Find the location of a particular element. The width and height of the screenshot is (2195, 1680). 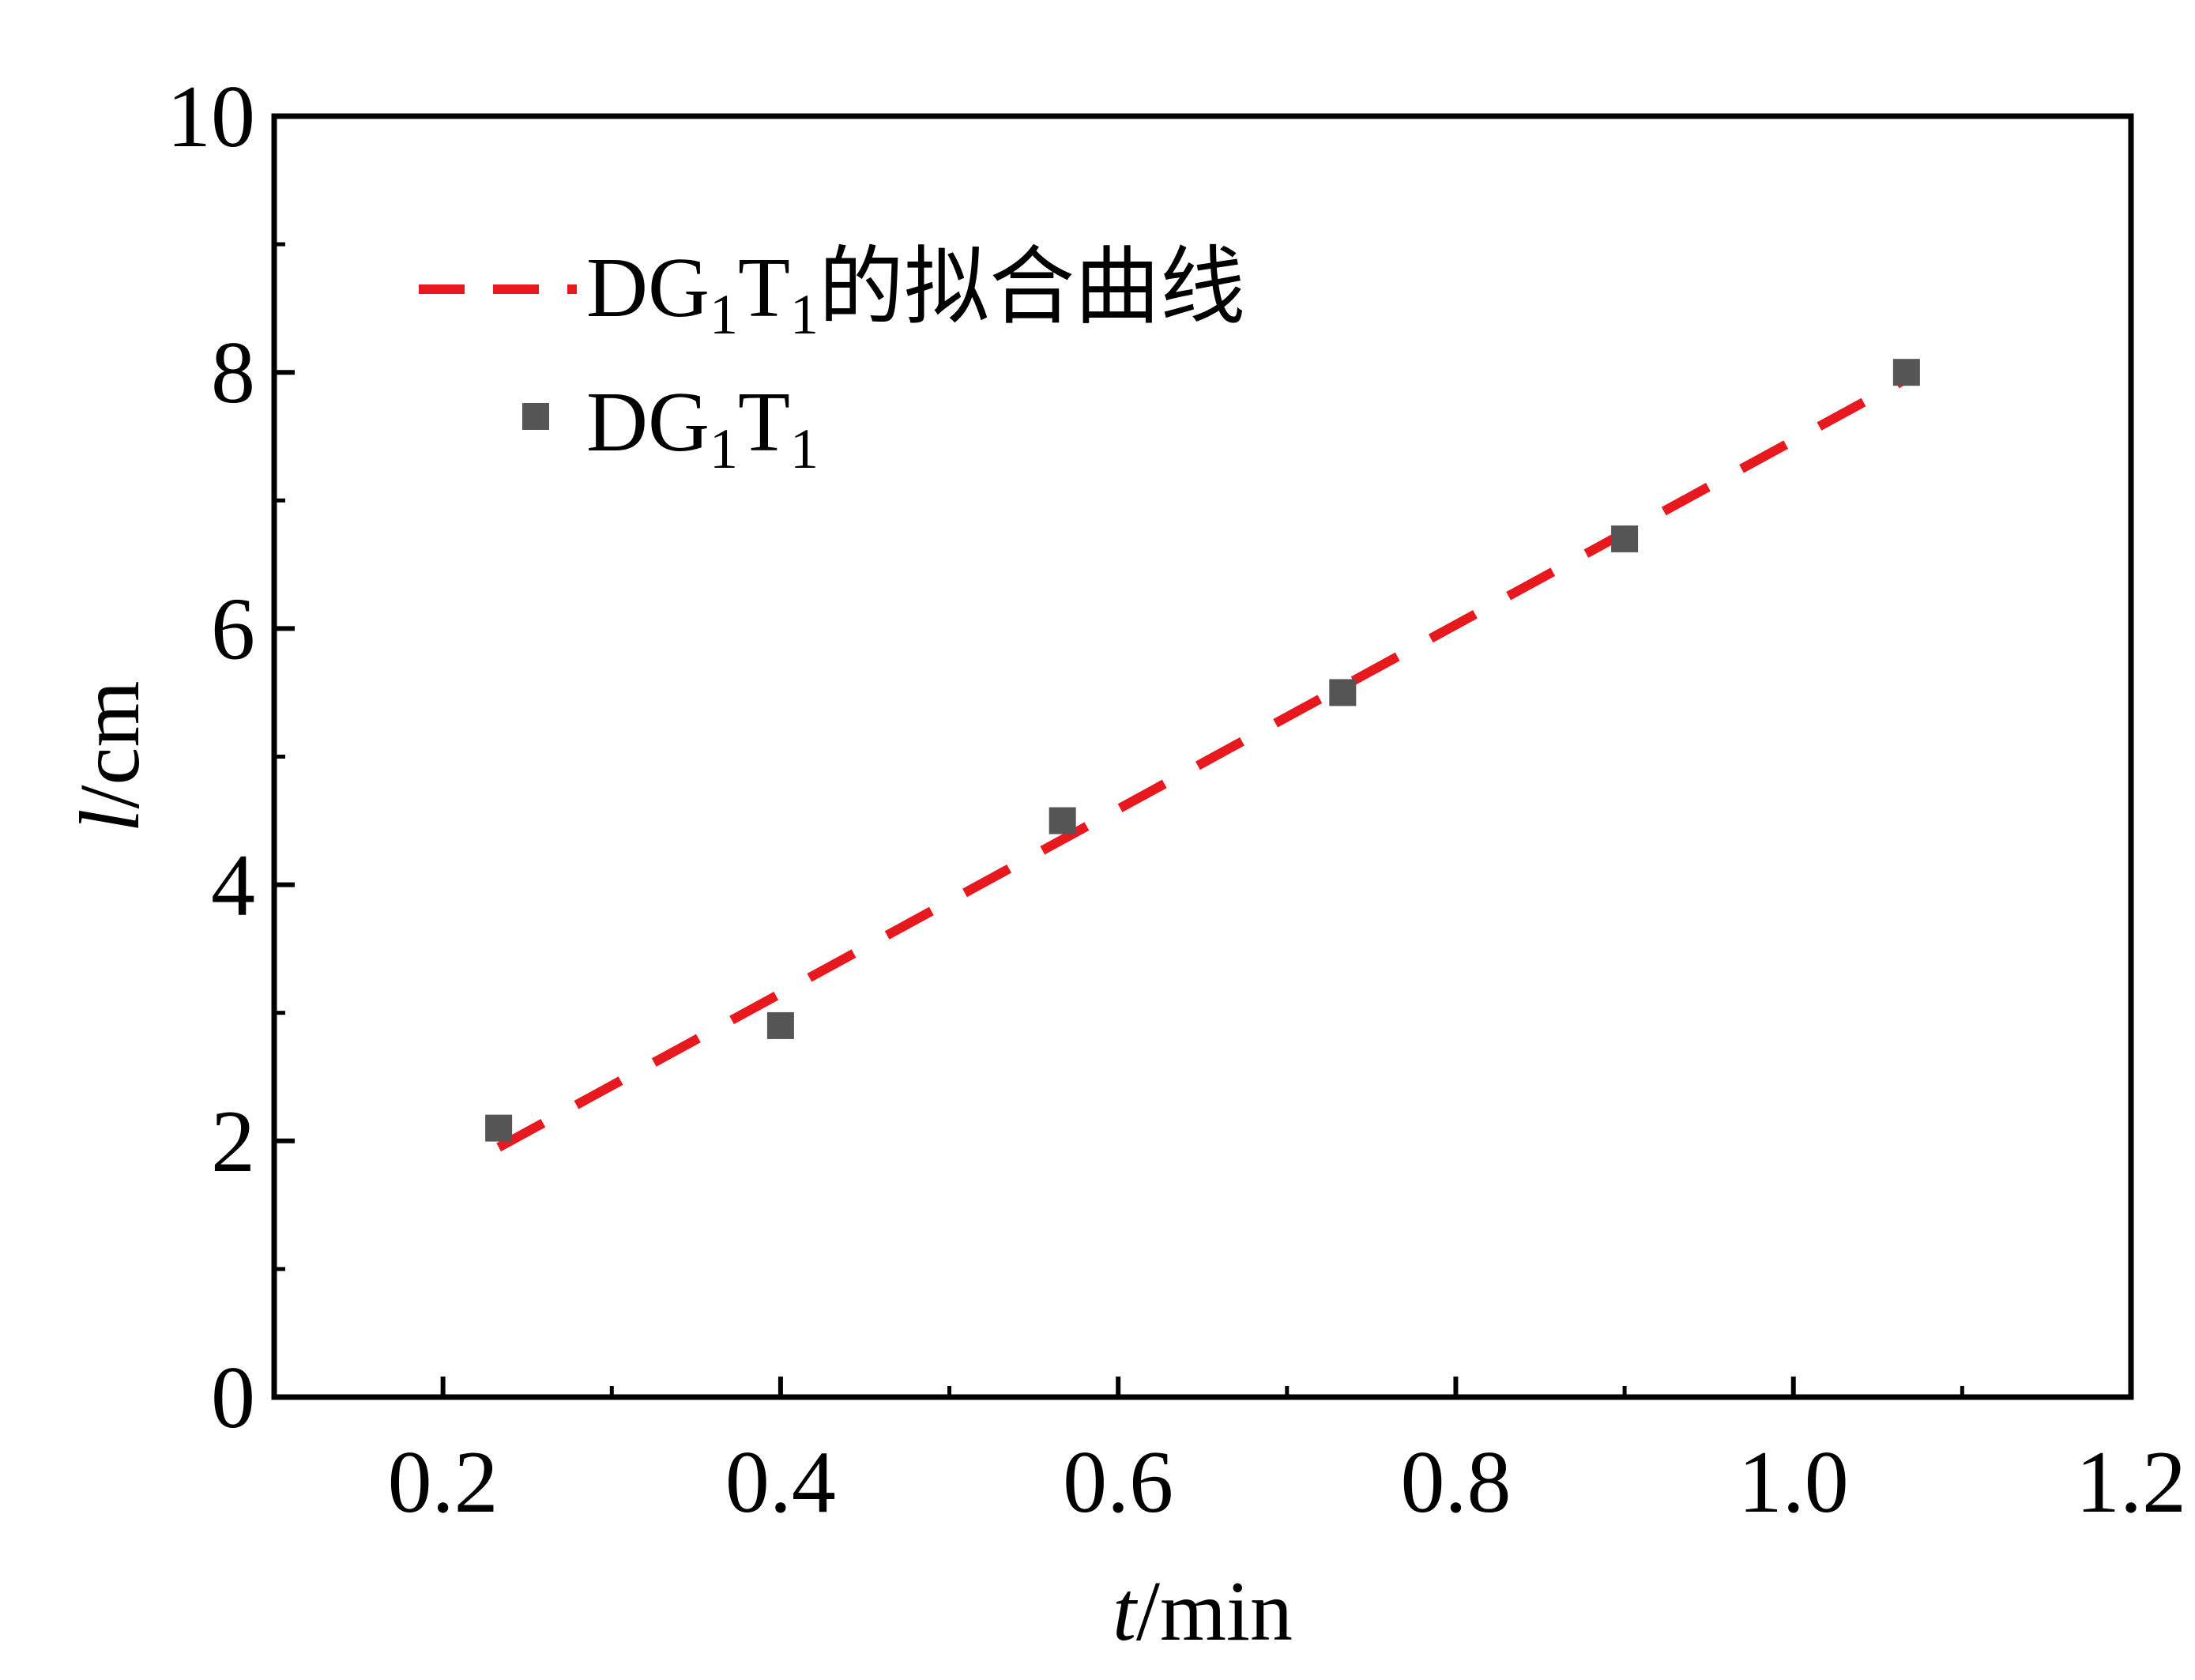

legend: DG1T1的拟合曲线 DG1T1 is located at coordinates (832, 360).